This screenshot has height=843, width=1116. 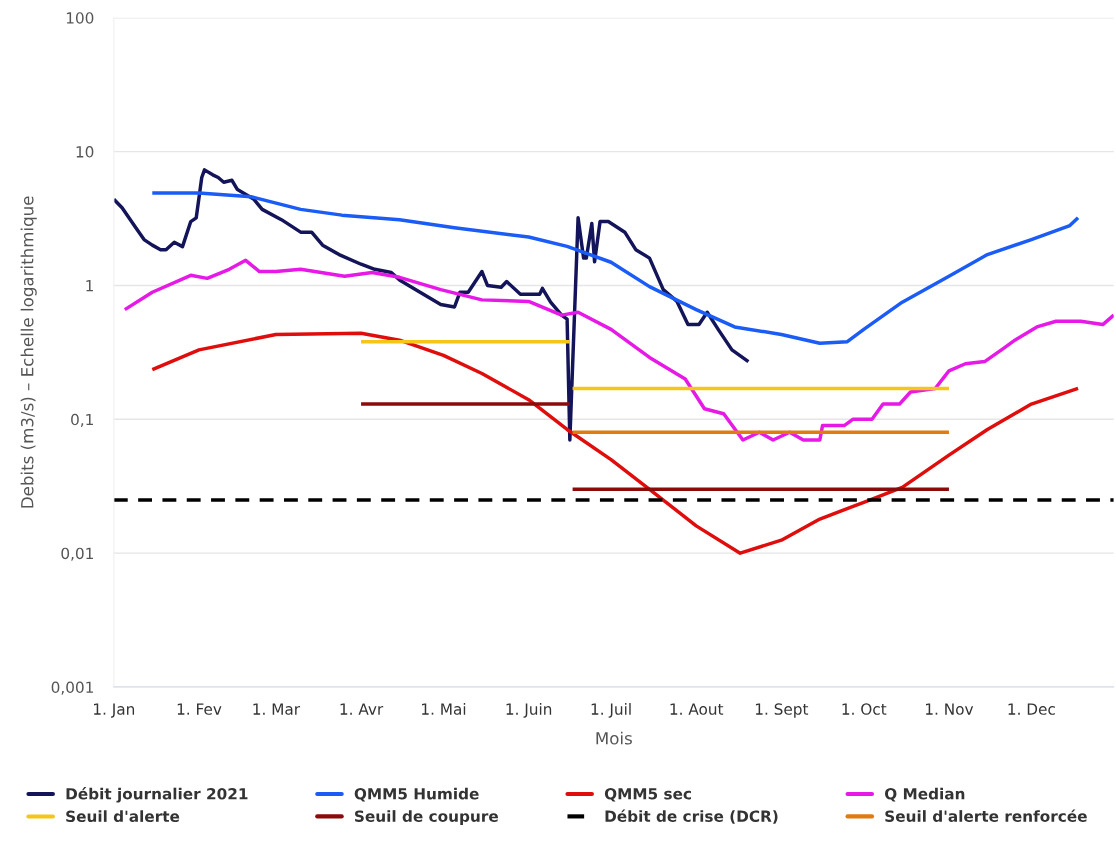 I want to click on y-tick-label: 10, so click(x=85, y=152).